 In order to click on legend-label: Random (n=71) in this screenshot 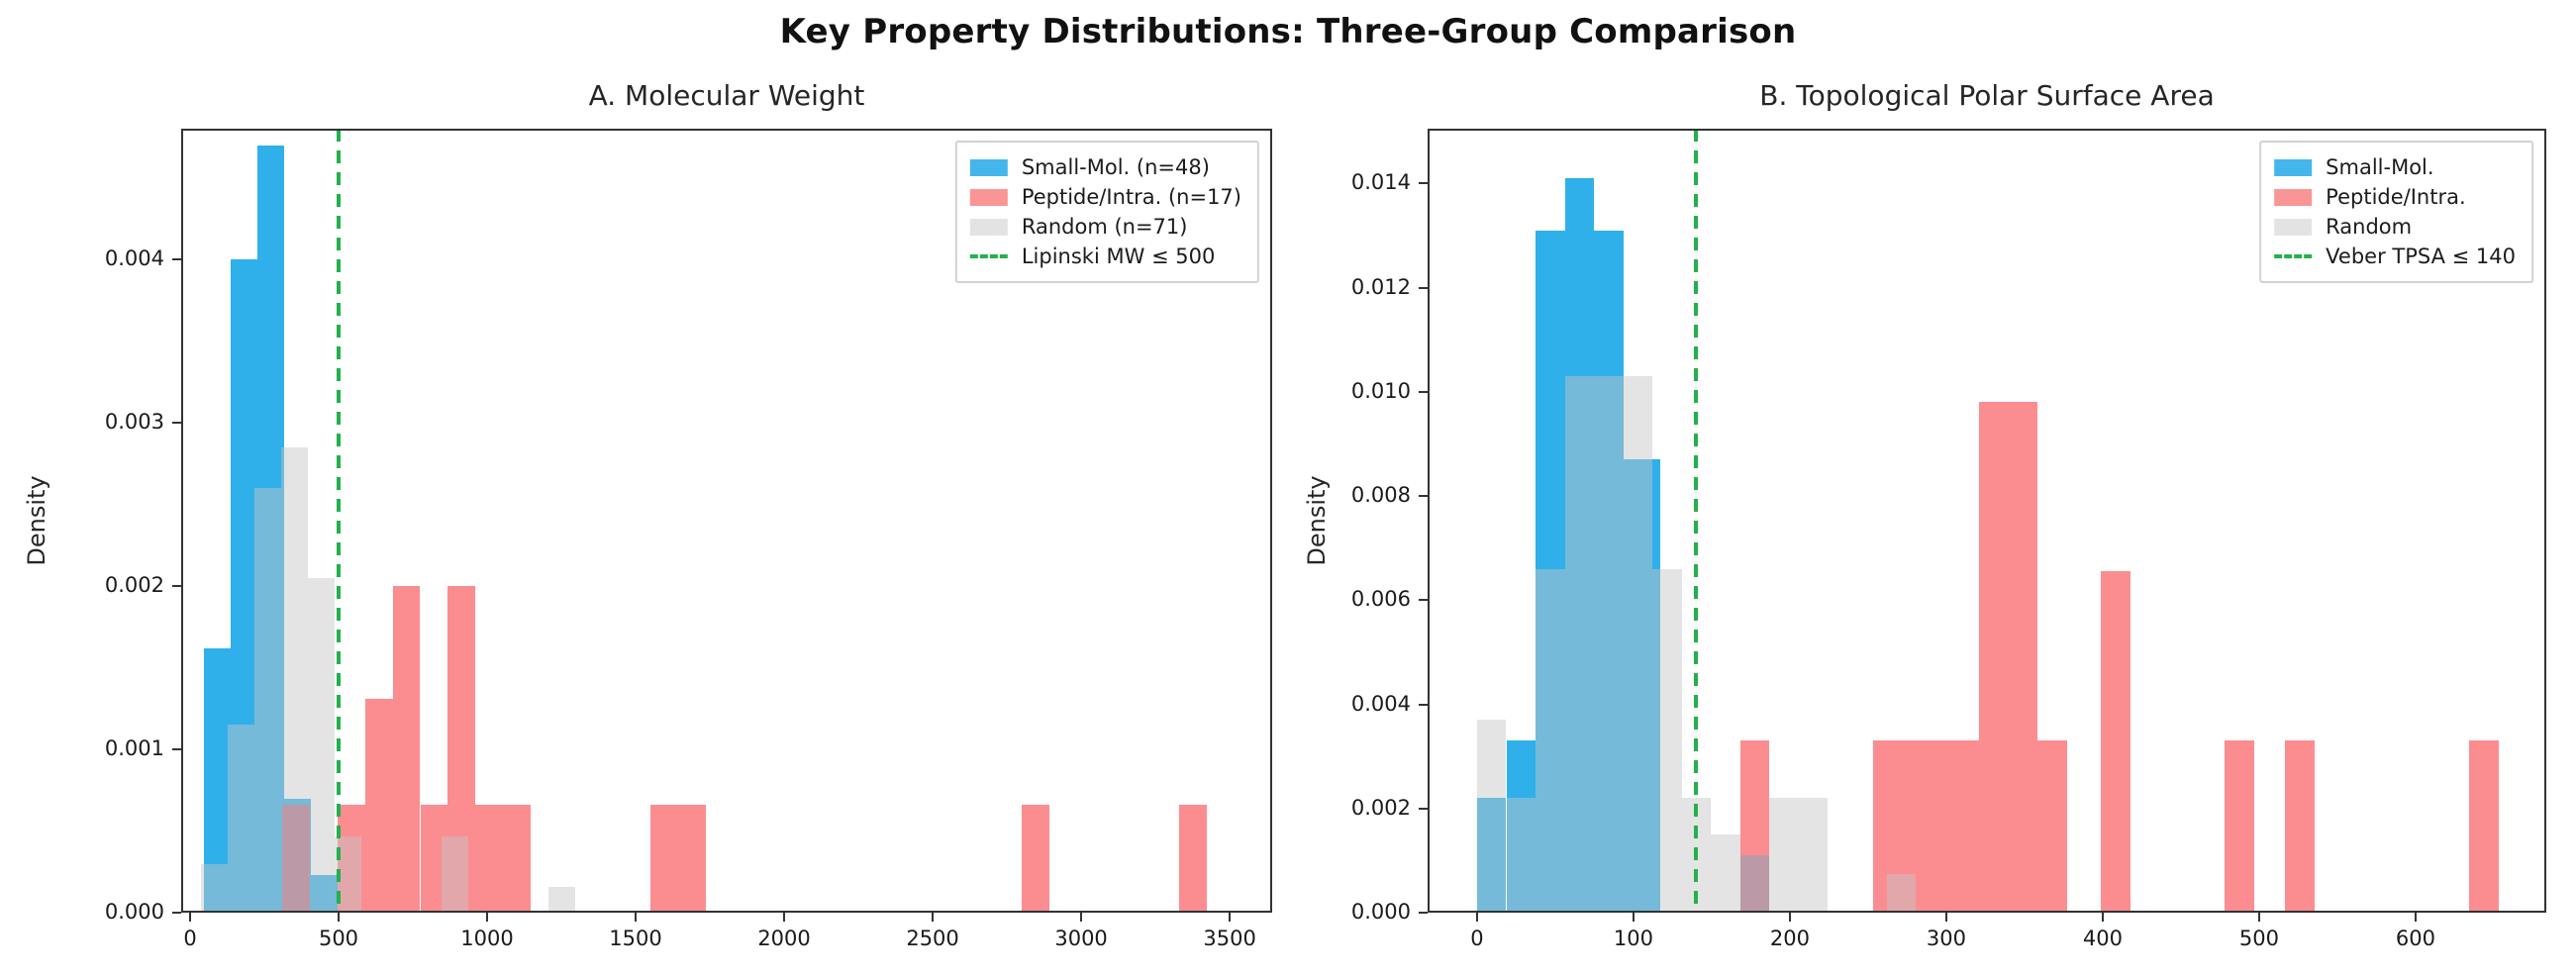, I will do `click(1104, 227)`.